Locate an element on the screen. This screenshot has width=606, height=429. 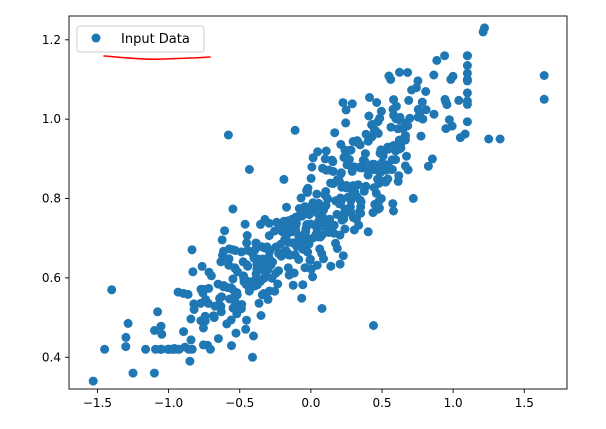
y-tick-label: 0.4 is located at coordinates (51, 357).